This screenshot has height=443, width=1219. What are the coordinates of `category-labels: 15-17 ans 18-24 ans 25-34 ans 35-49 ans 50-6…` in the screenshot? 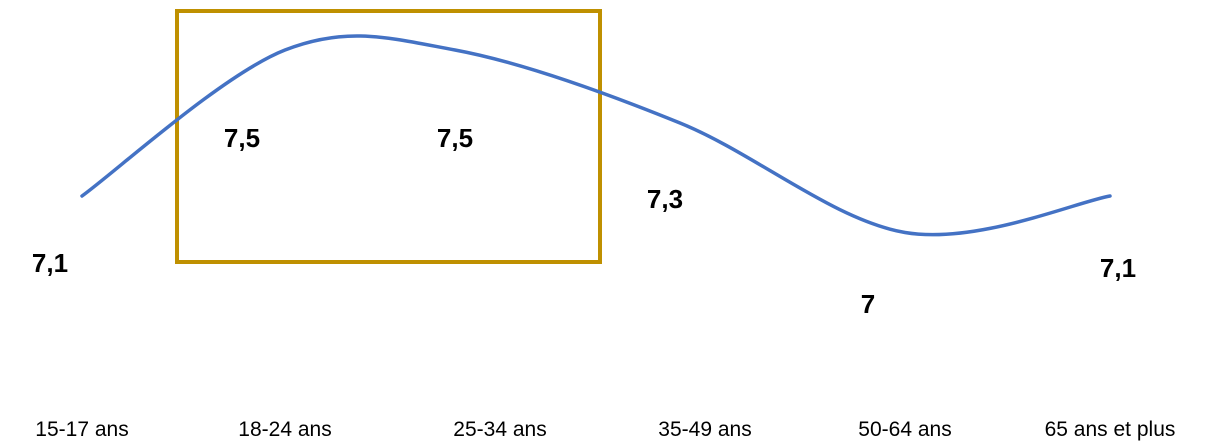 It's located at (605, 429).